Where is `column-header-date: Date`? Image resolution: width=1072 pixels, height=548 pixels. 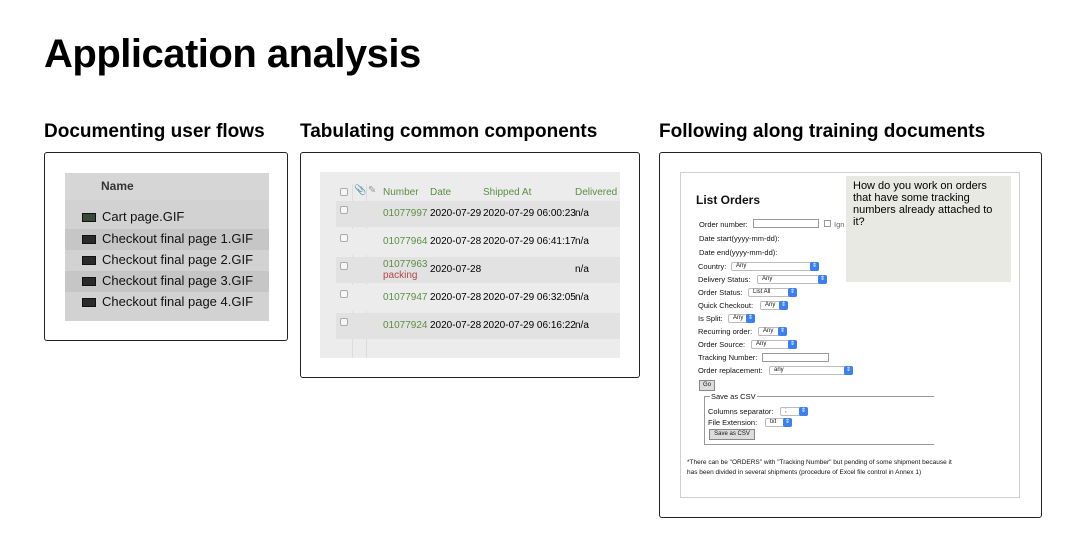 column-header-date: Date is located at coordinates (441, 192).